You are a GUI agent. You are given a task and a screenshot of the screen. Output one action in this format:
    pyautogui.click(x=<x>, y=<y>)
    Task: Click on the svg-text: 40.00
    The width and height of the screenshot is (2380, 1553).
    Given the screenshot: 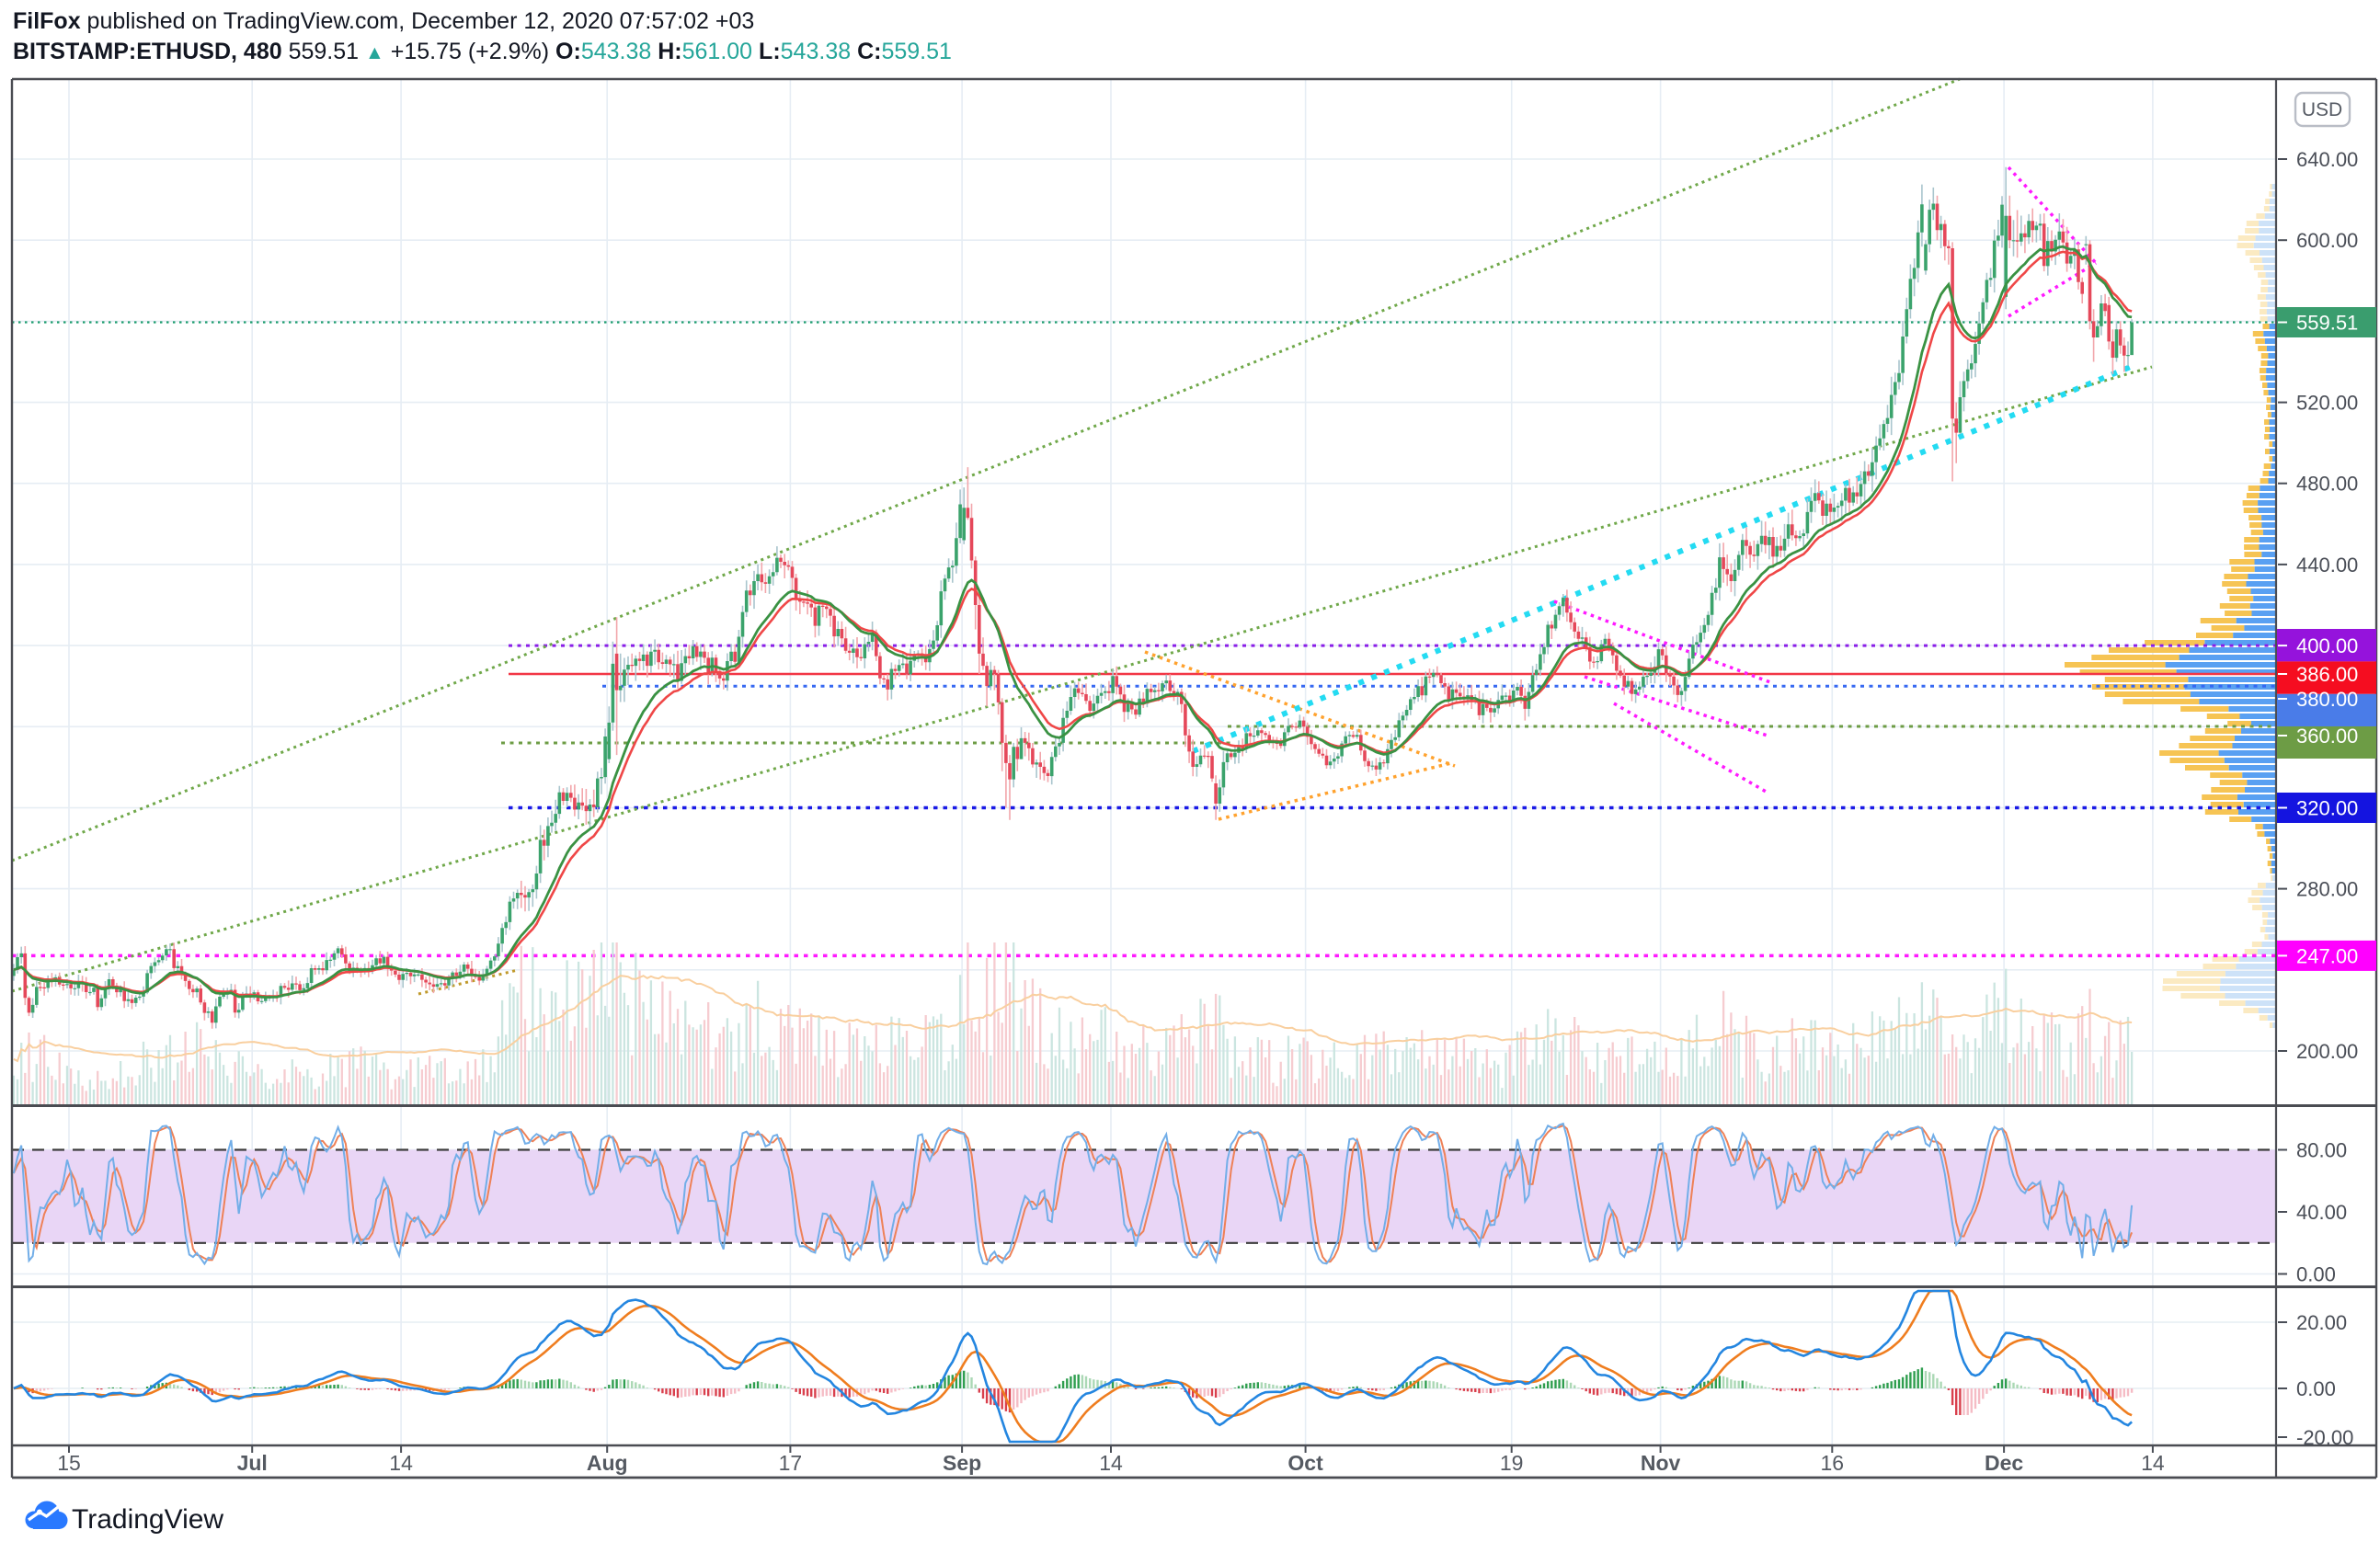 What is the action you would take?
    pyautogui.click(x=2321, y=1212)
    